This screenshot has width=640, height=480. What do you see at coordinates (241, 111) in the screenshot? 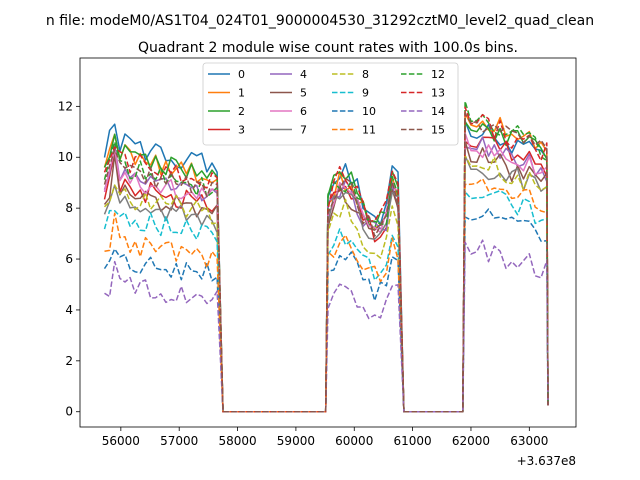
I see `legend-label-2: 2` at bounding box center [241, 111].